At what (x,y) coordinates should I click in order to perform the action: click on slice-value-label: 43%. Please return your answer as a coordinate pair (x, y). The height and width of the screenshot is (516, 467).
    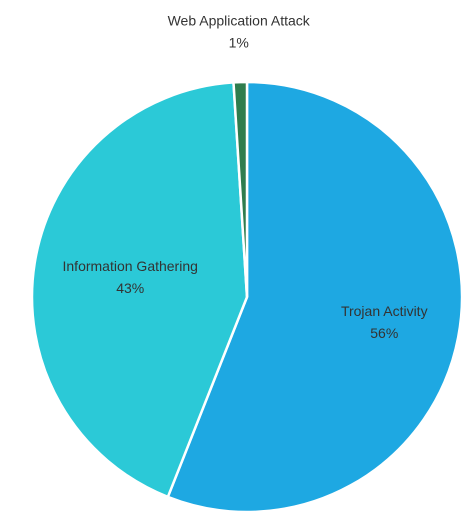
    Looking at the image, I should click on (130, 288).